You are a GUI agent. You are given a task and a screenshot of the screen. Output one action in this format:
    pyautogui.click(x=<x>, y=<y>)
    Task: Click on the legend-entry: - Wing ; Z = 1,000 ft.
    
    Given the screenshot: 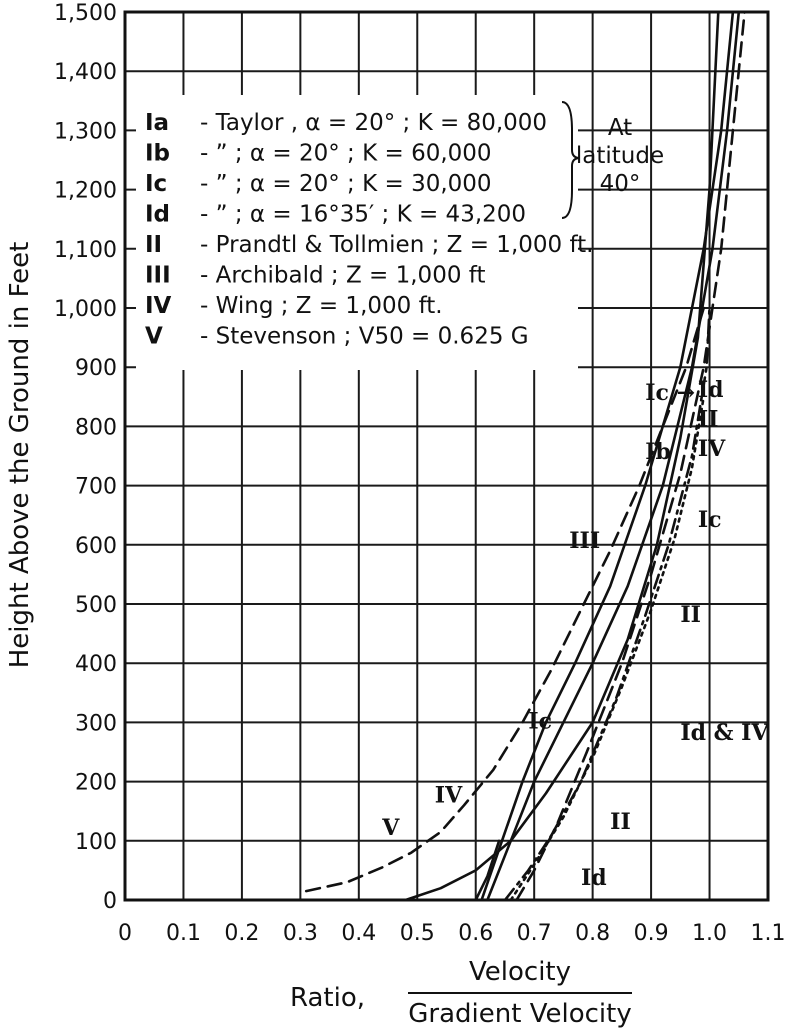 What is the action you would take?
    pyautogui.click(x=321, y=306)
    